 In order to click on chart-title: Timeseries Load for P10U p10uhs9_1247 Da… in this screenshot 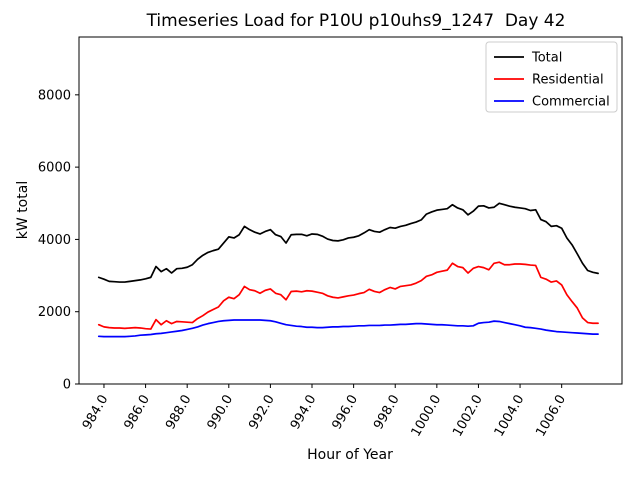, I will do `click(356, 21)`.